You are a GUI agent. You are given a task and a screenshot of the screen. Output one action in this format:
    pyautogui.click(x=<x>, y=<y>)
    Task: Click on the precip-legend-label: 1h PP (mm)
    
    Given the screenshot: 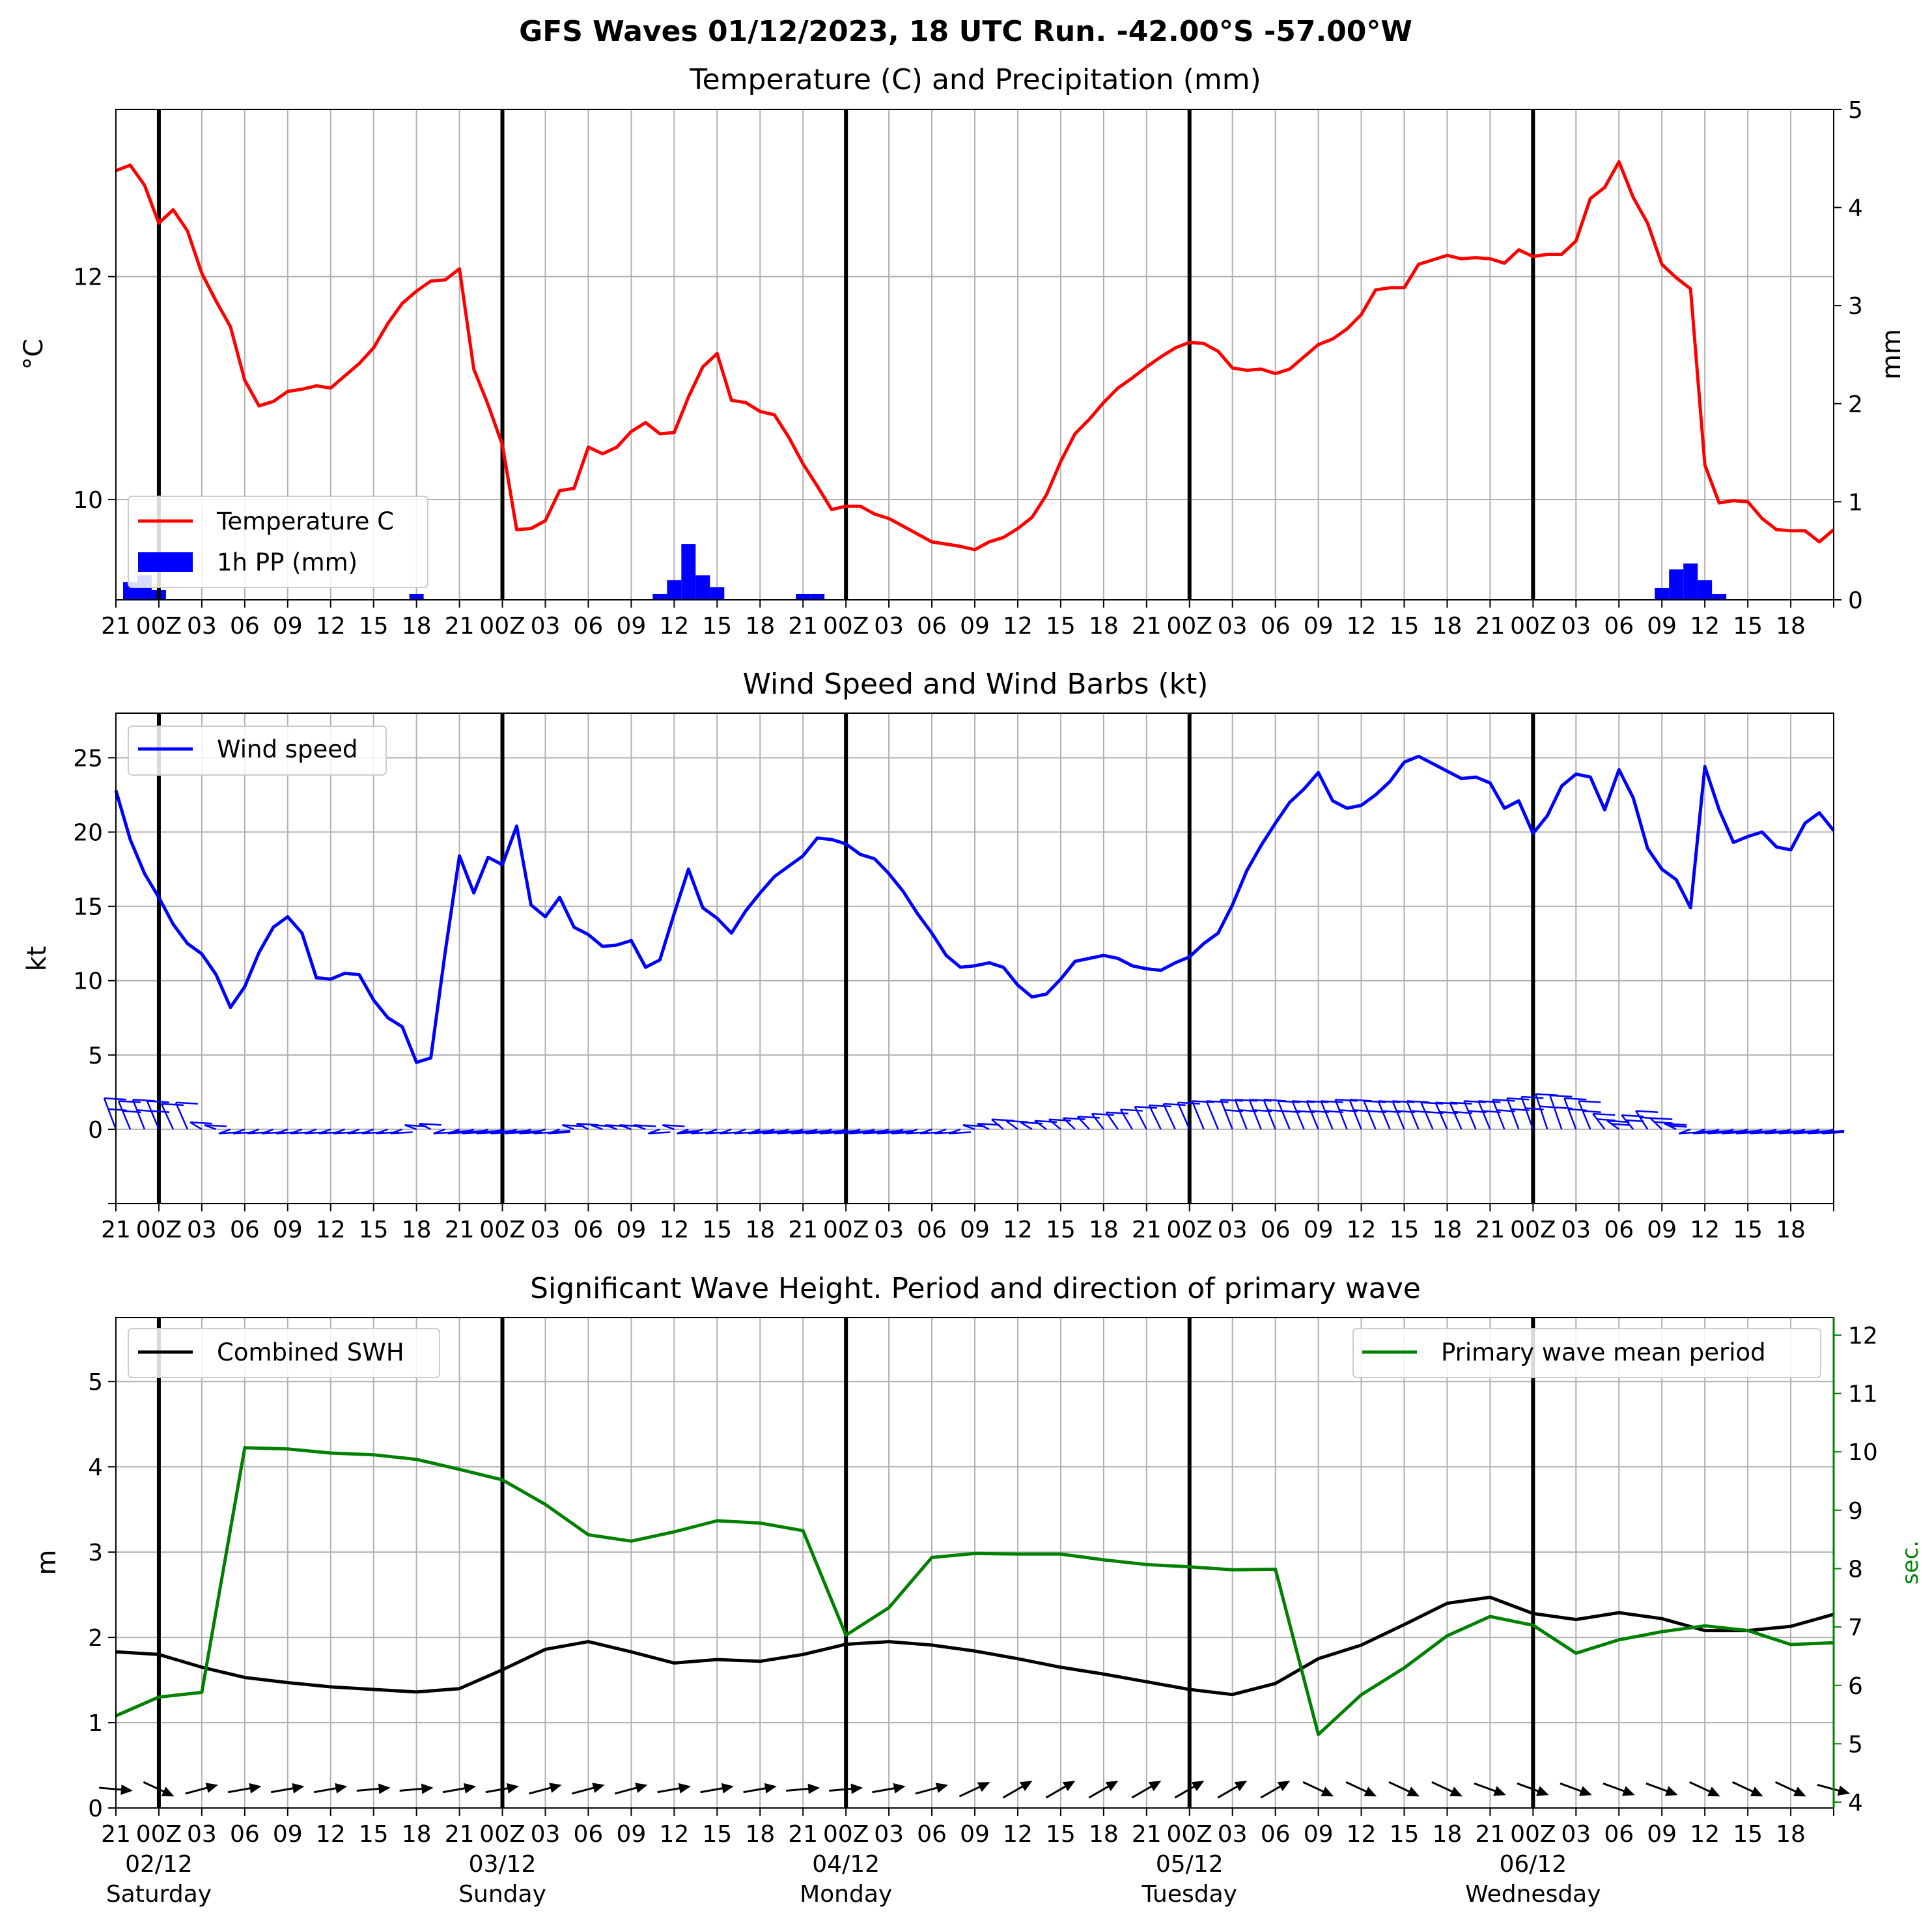 What is the action you would take?
    pyautogui.click(x=287, y=562)
    